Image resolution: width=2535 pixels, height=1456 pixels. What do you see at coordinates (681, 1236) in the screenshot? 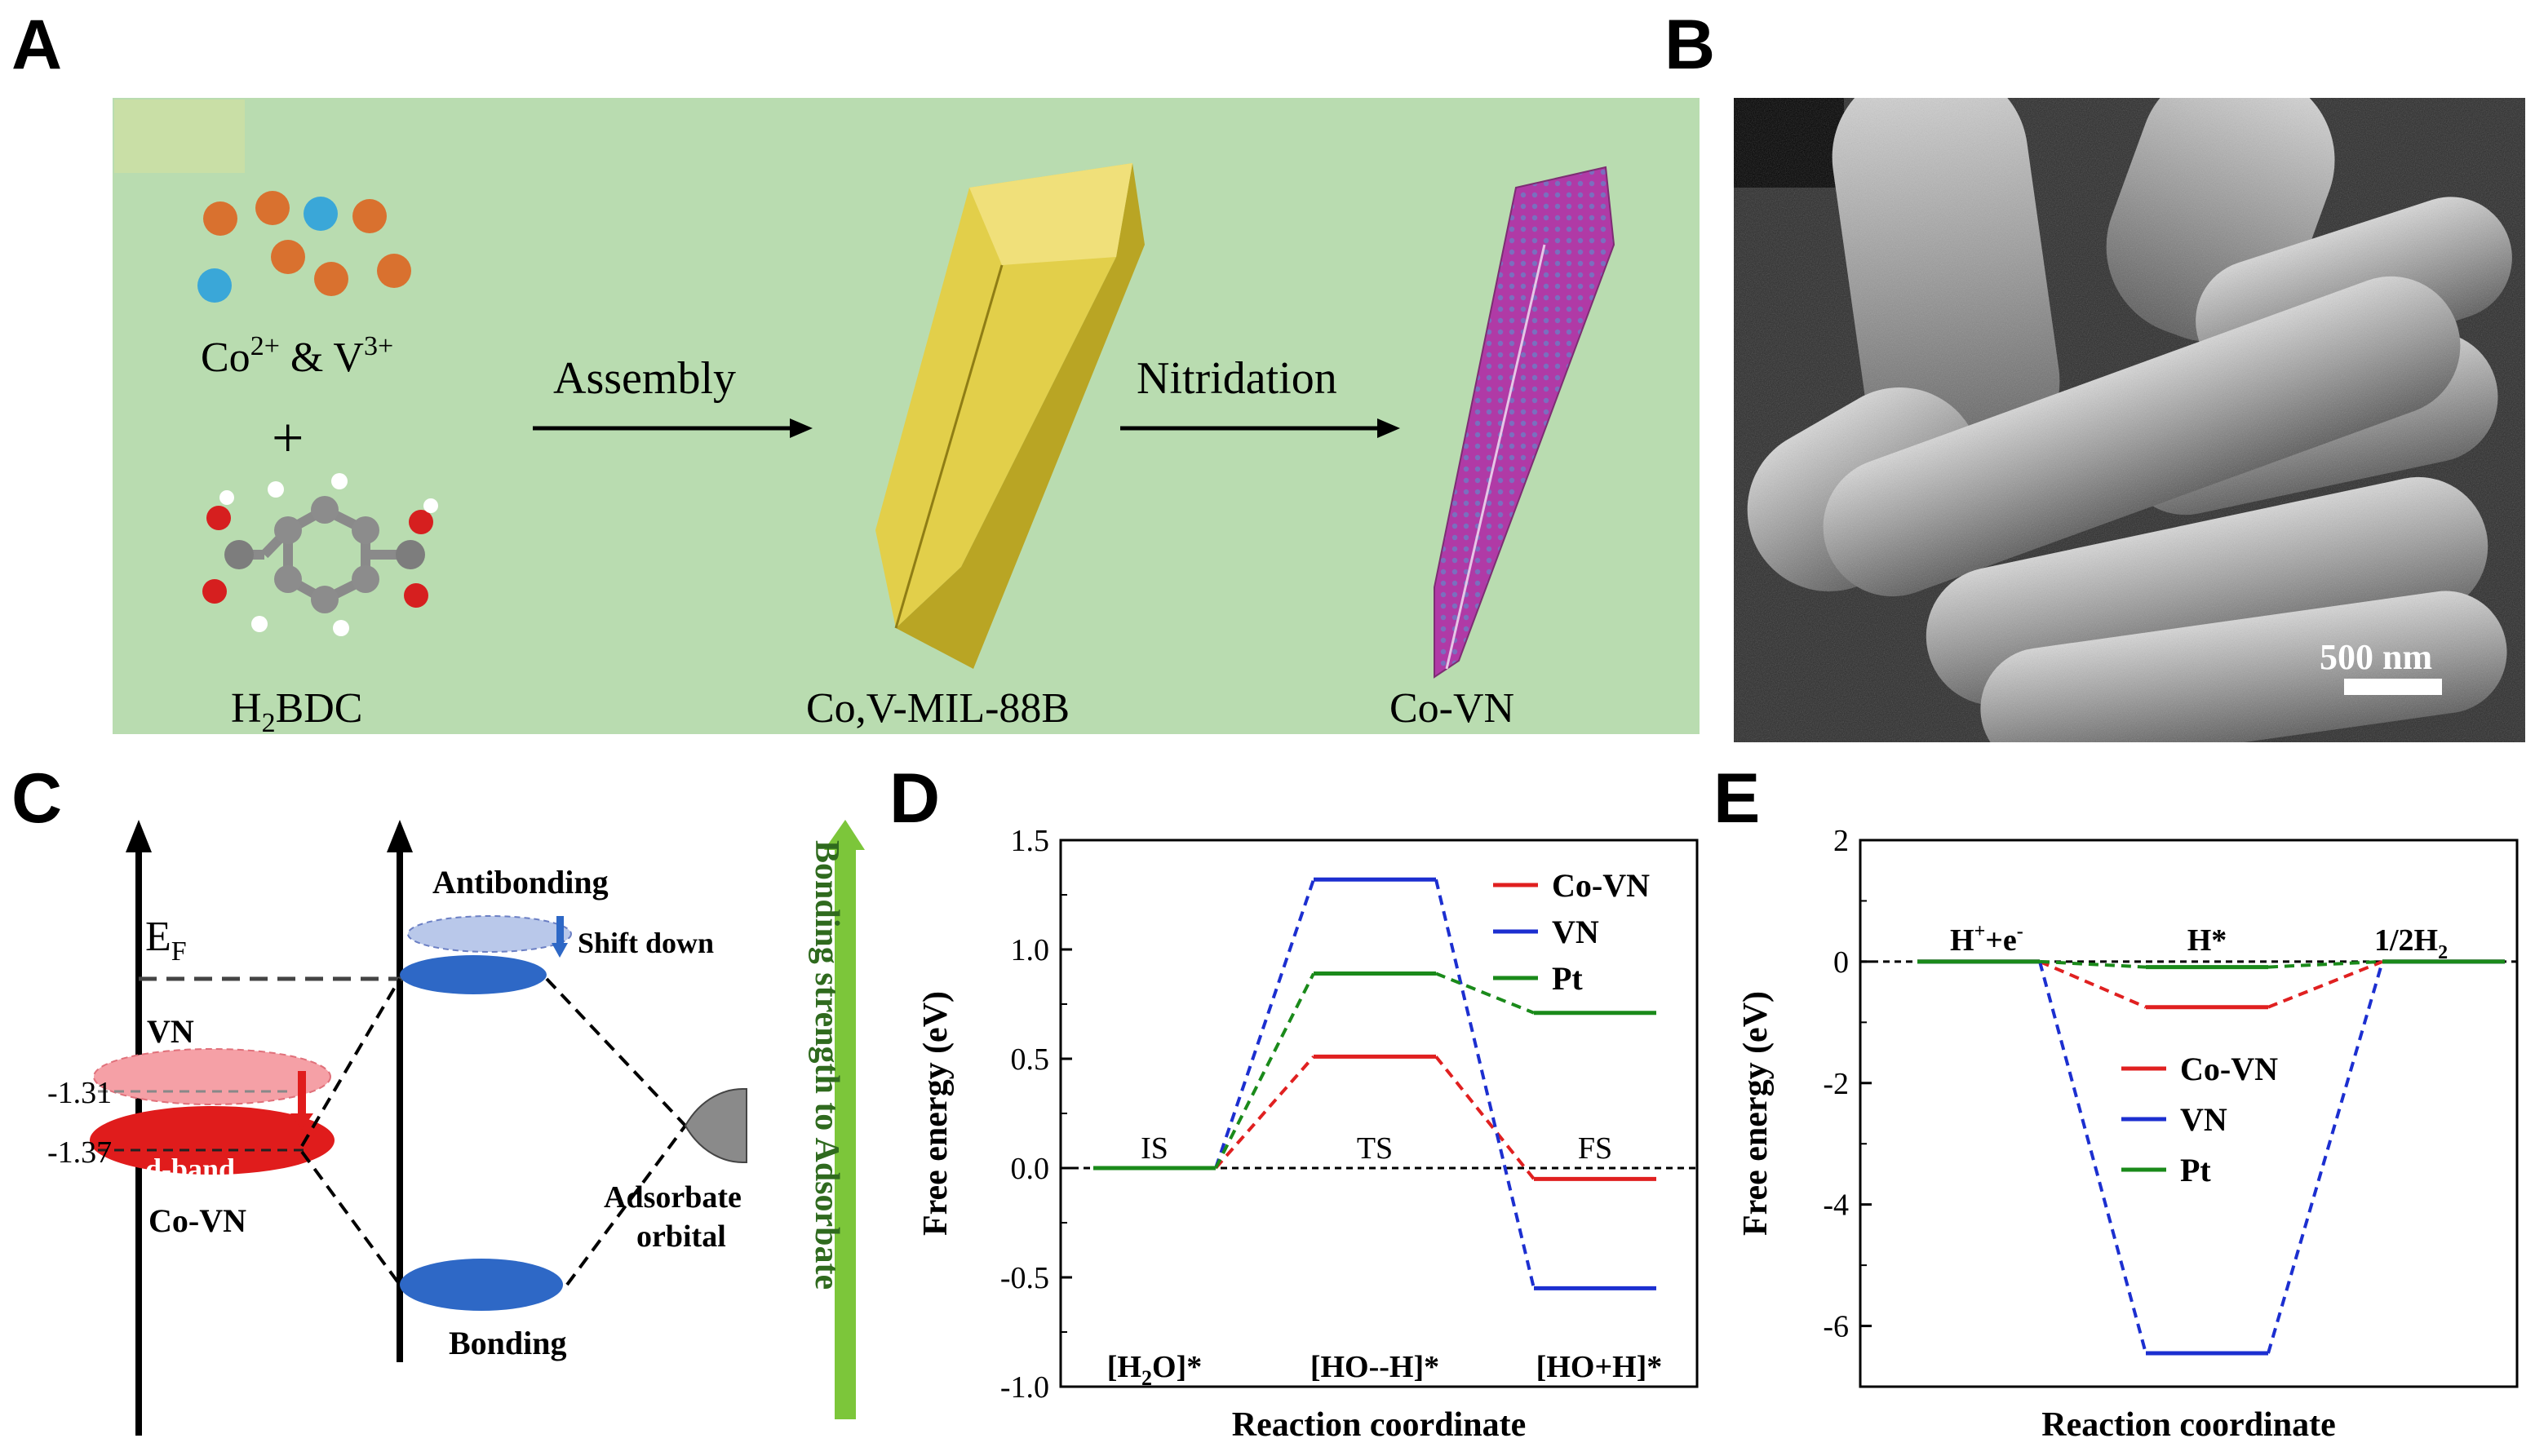
I see `adsorbate-label-2: orbital` at bounding box center [681, 1236].